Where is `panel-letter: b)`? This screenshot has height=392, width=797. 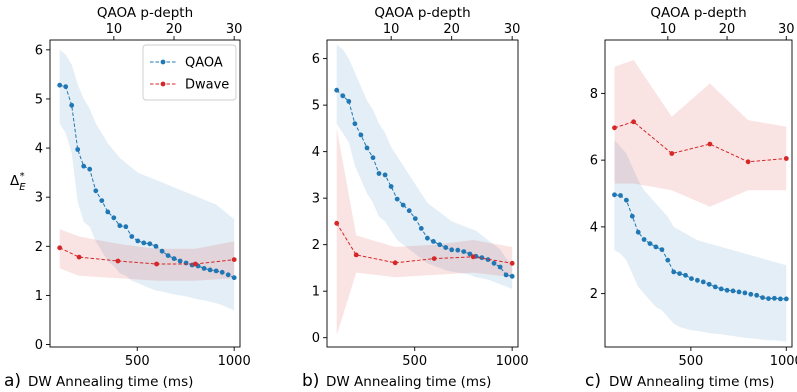
panel-letter: b) is located at coordinates (310, 381).